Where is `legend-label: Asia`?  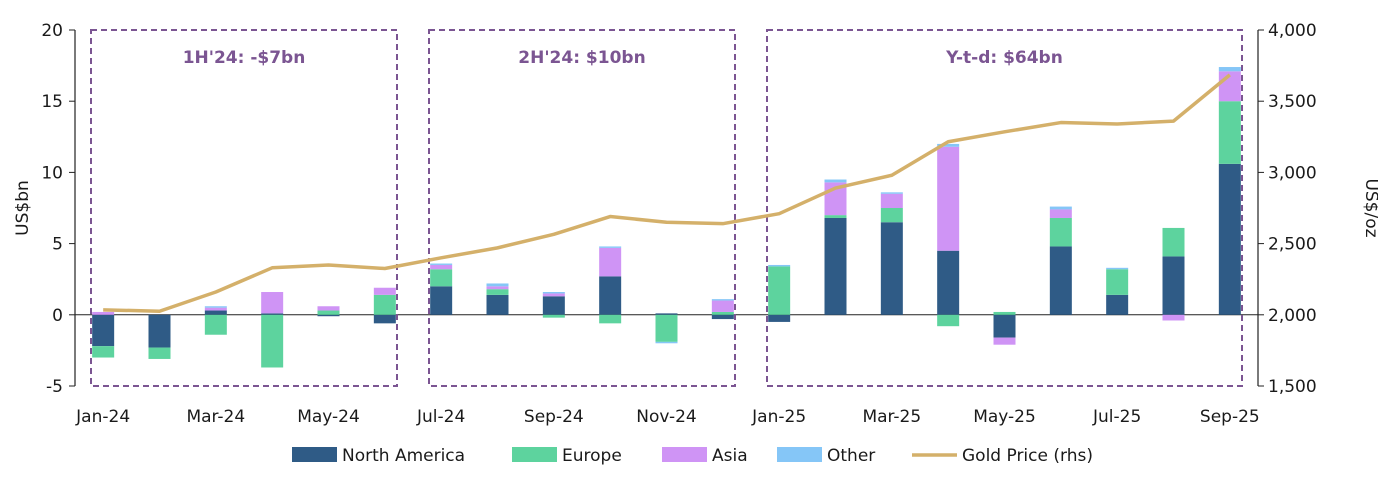
legend-label: Asia is located at coordinates (730, 456).